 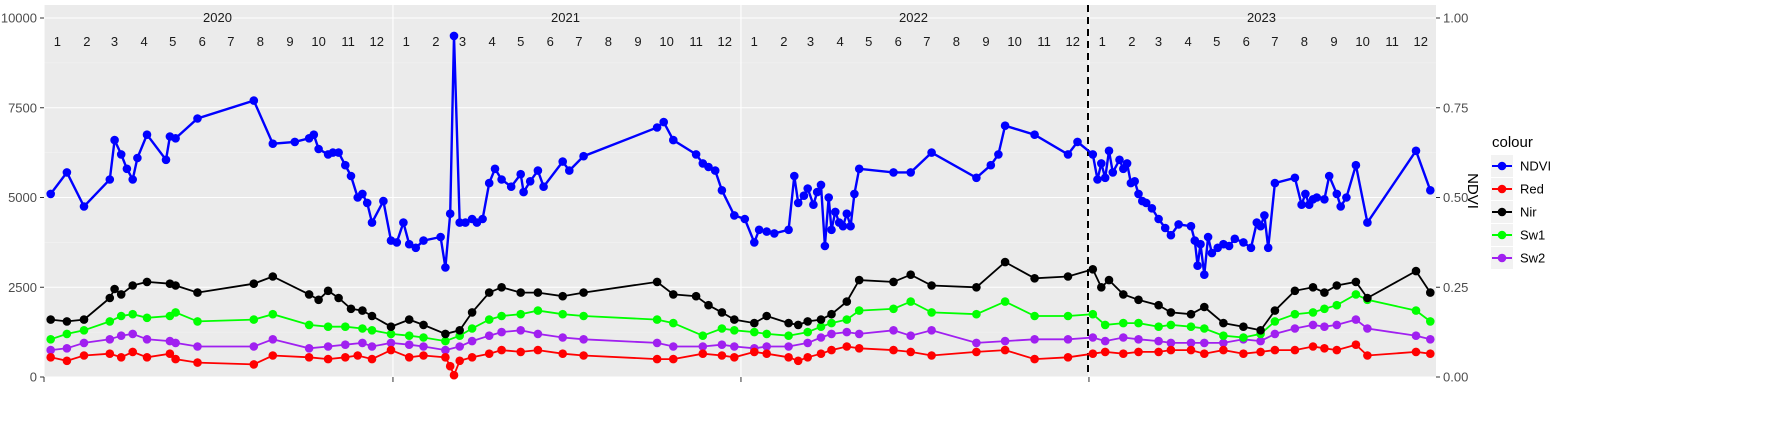 What do you see at coordinates (1102, 41) in the screenshot?
I see `month-label: 1` at bounding box center [1102, 41].